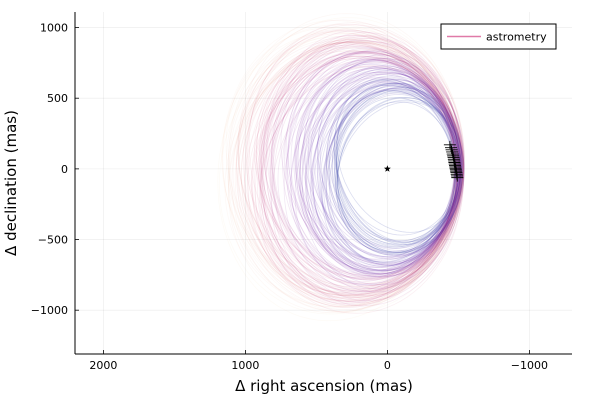 The width and height of the screenshot is (600, 400). Describe the element at coordinates (53, 240) in the screenshot. I see `y-tick-label-3: −500` at that location.